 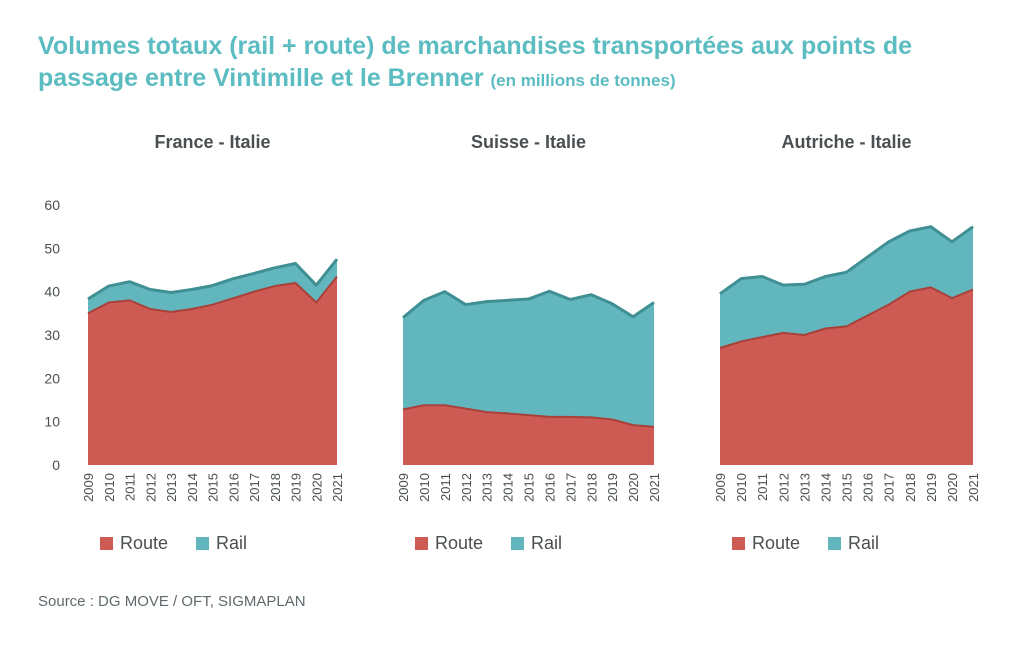 I want to click on panel-title-1: Suisse - Italie, so click(x=528, y=142).